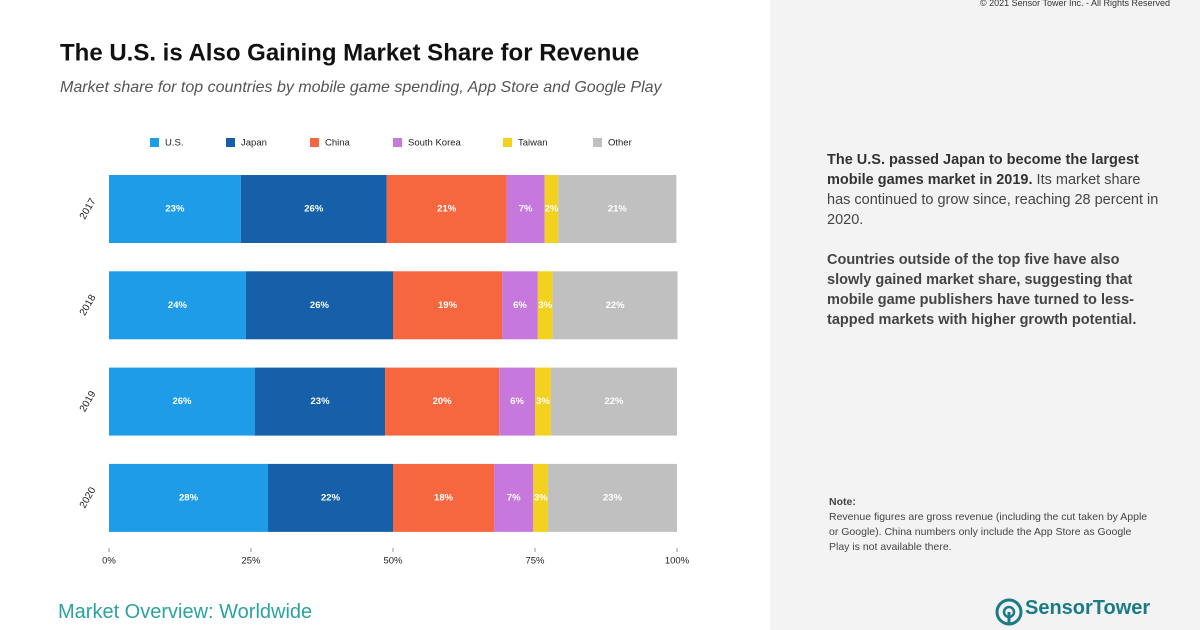 Image resolution: width=1200 pixels, height=630 pixels. I want to click on legend-label: Japan, so click(254, 143).